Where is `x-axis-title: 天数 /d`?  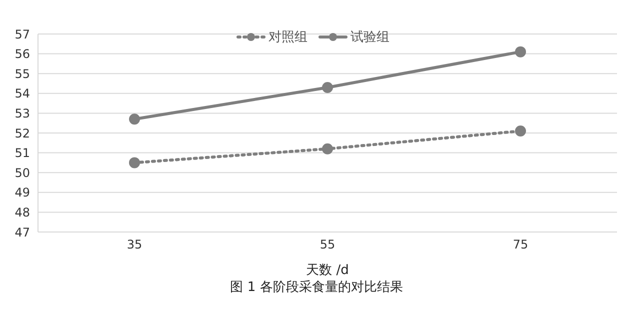 x-axis-title: 天数 /d is located at coordinates (327, 270).